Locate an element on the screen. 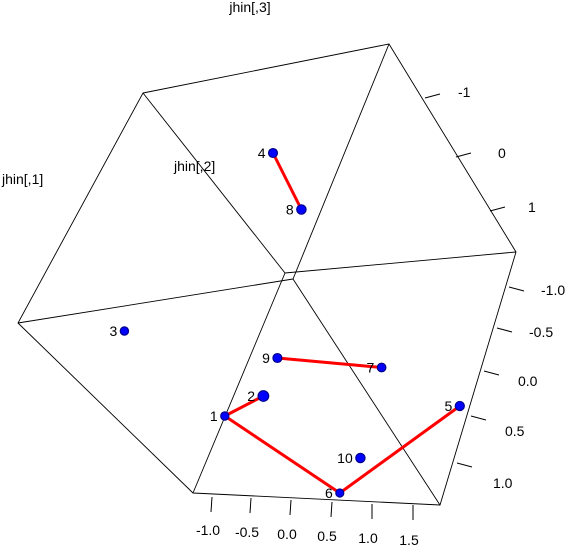  right-tick-label: -0.5 is located at coordinates (541, 332).